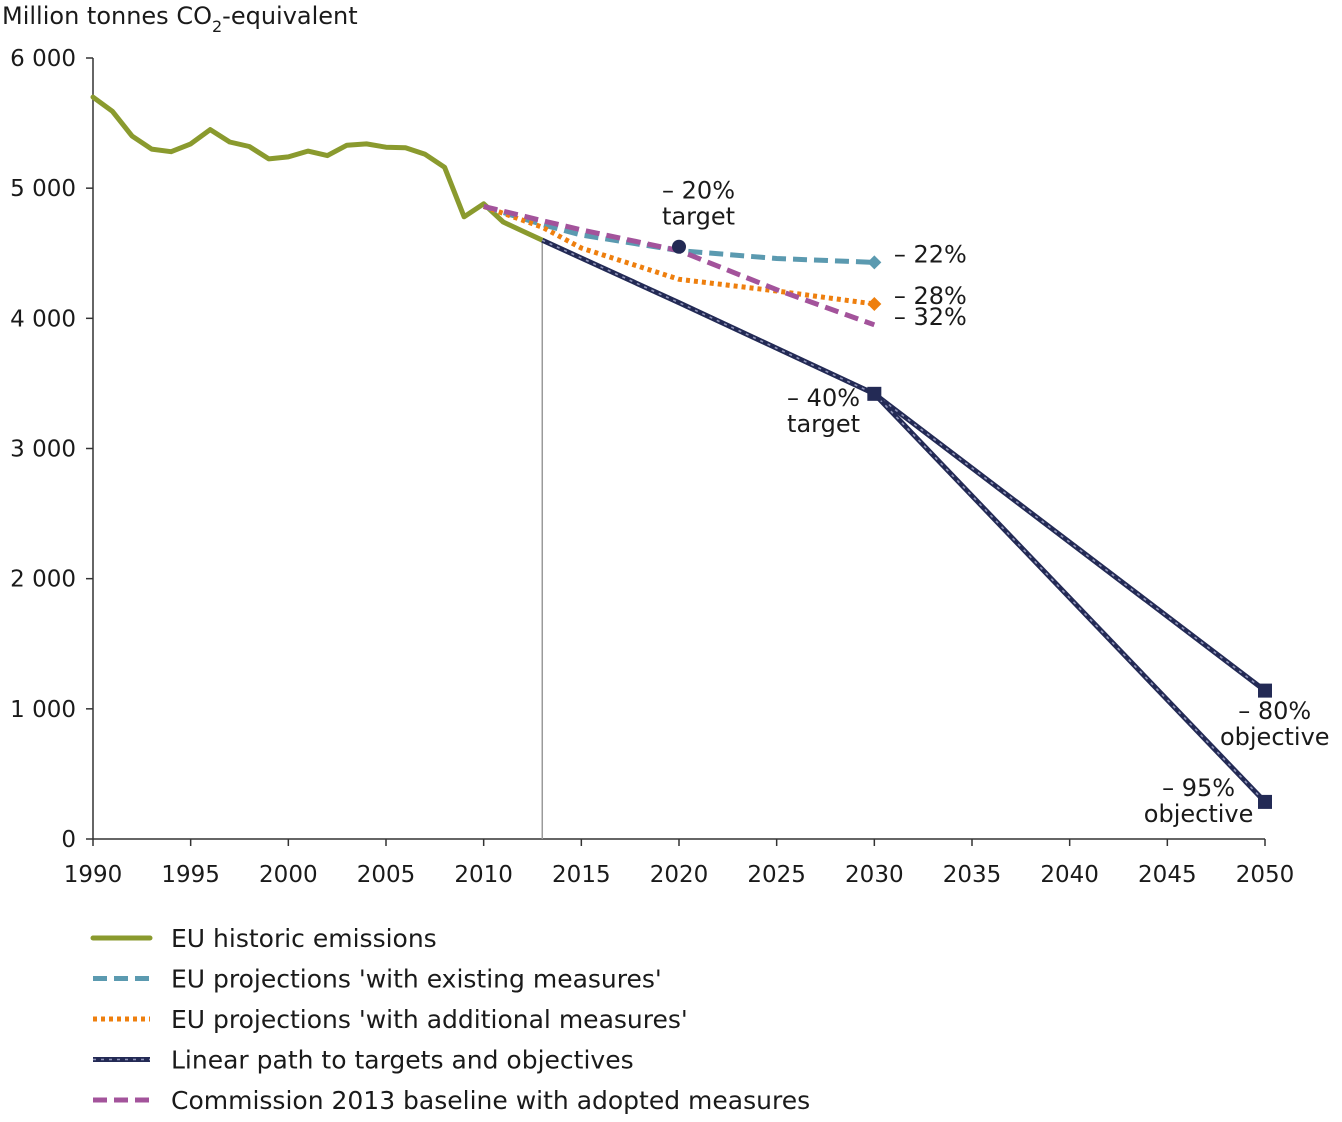 Image resolution: width=1342 pixels, height=1122 pixels. Describe the element at coordinates (823, 398) in the screenshot. I see `annotation-line: – 40%` at that location.